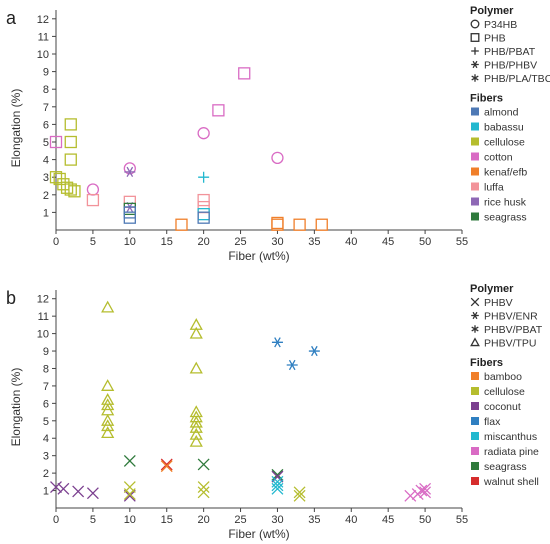  Describe the element at coordinates (504, 128) in the screenshot. I see `legend-entry-fiber: babassu` at that location.